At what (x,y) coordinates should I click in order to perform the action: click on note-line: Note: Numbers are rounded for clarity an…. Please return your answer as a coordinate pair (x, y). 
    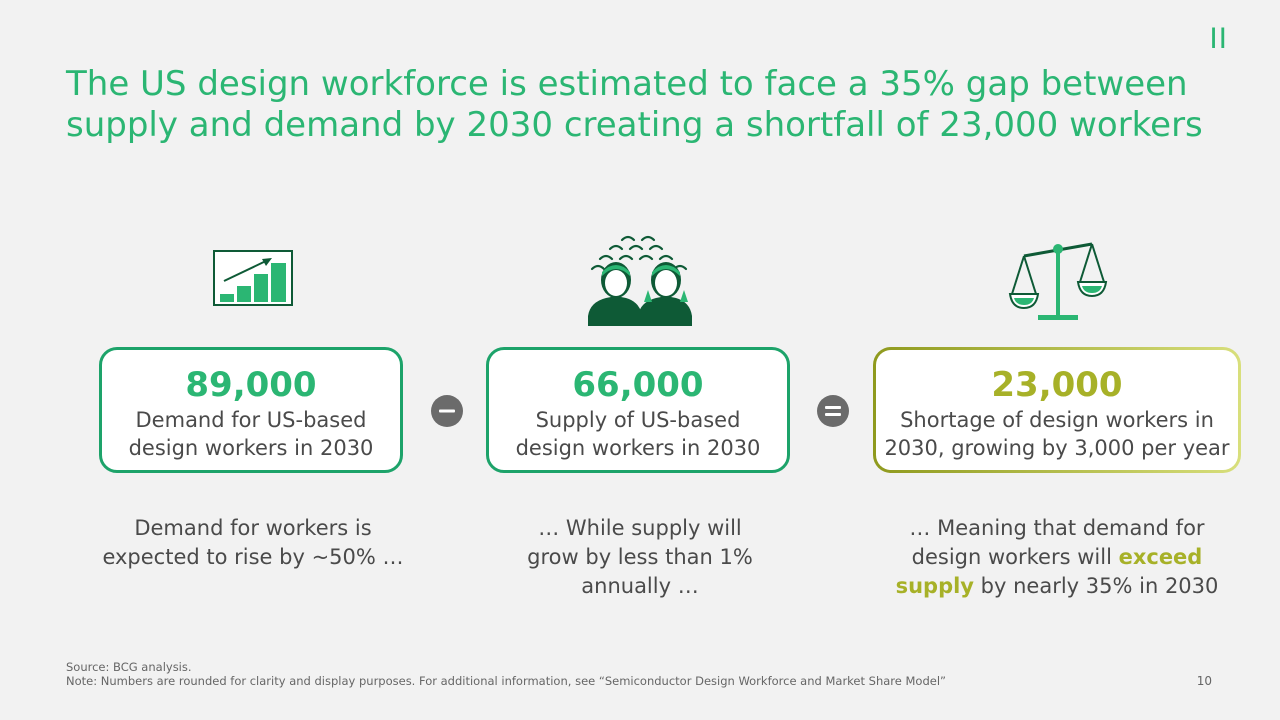
    Looking at the image, I should click on (506, 681).